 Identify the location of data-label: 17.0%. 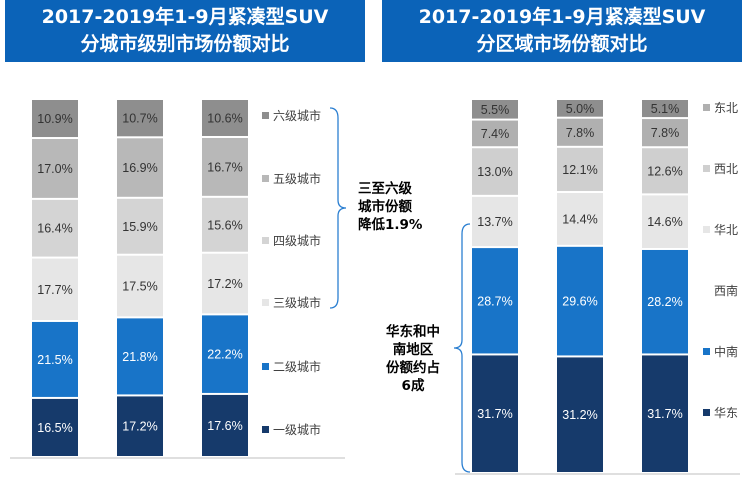
(54, 169).